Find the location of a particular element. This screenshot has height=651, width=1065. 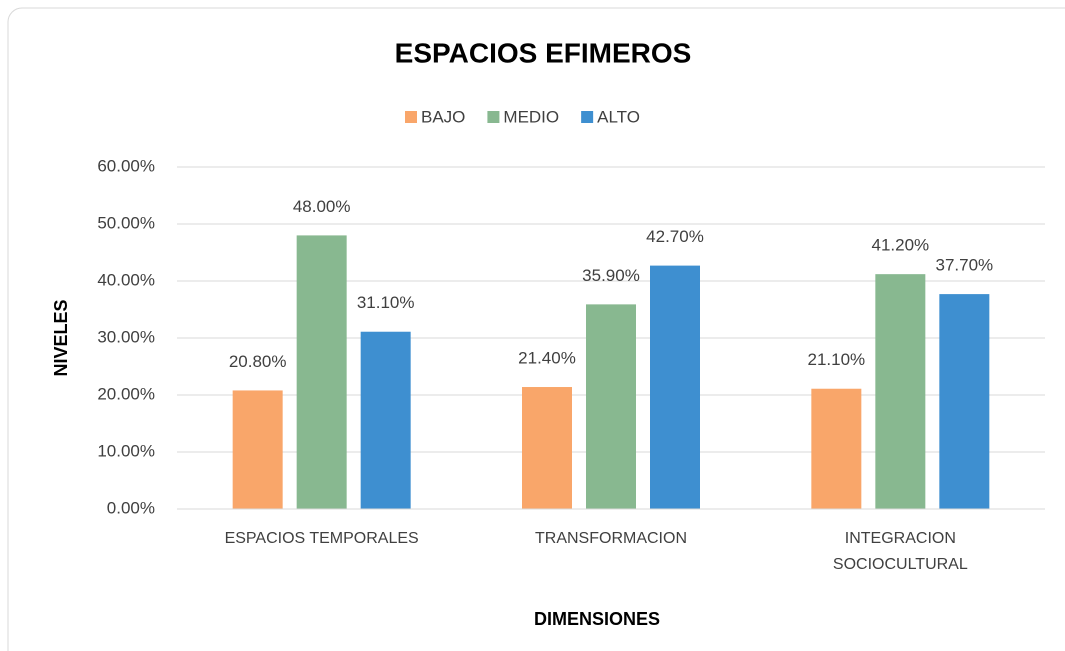

y-tick-label: 60.00% is located at coordinates (126, 165).